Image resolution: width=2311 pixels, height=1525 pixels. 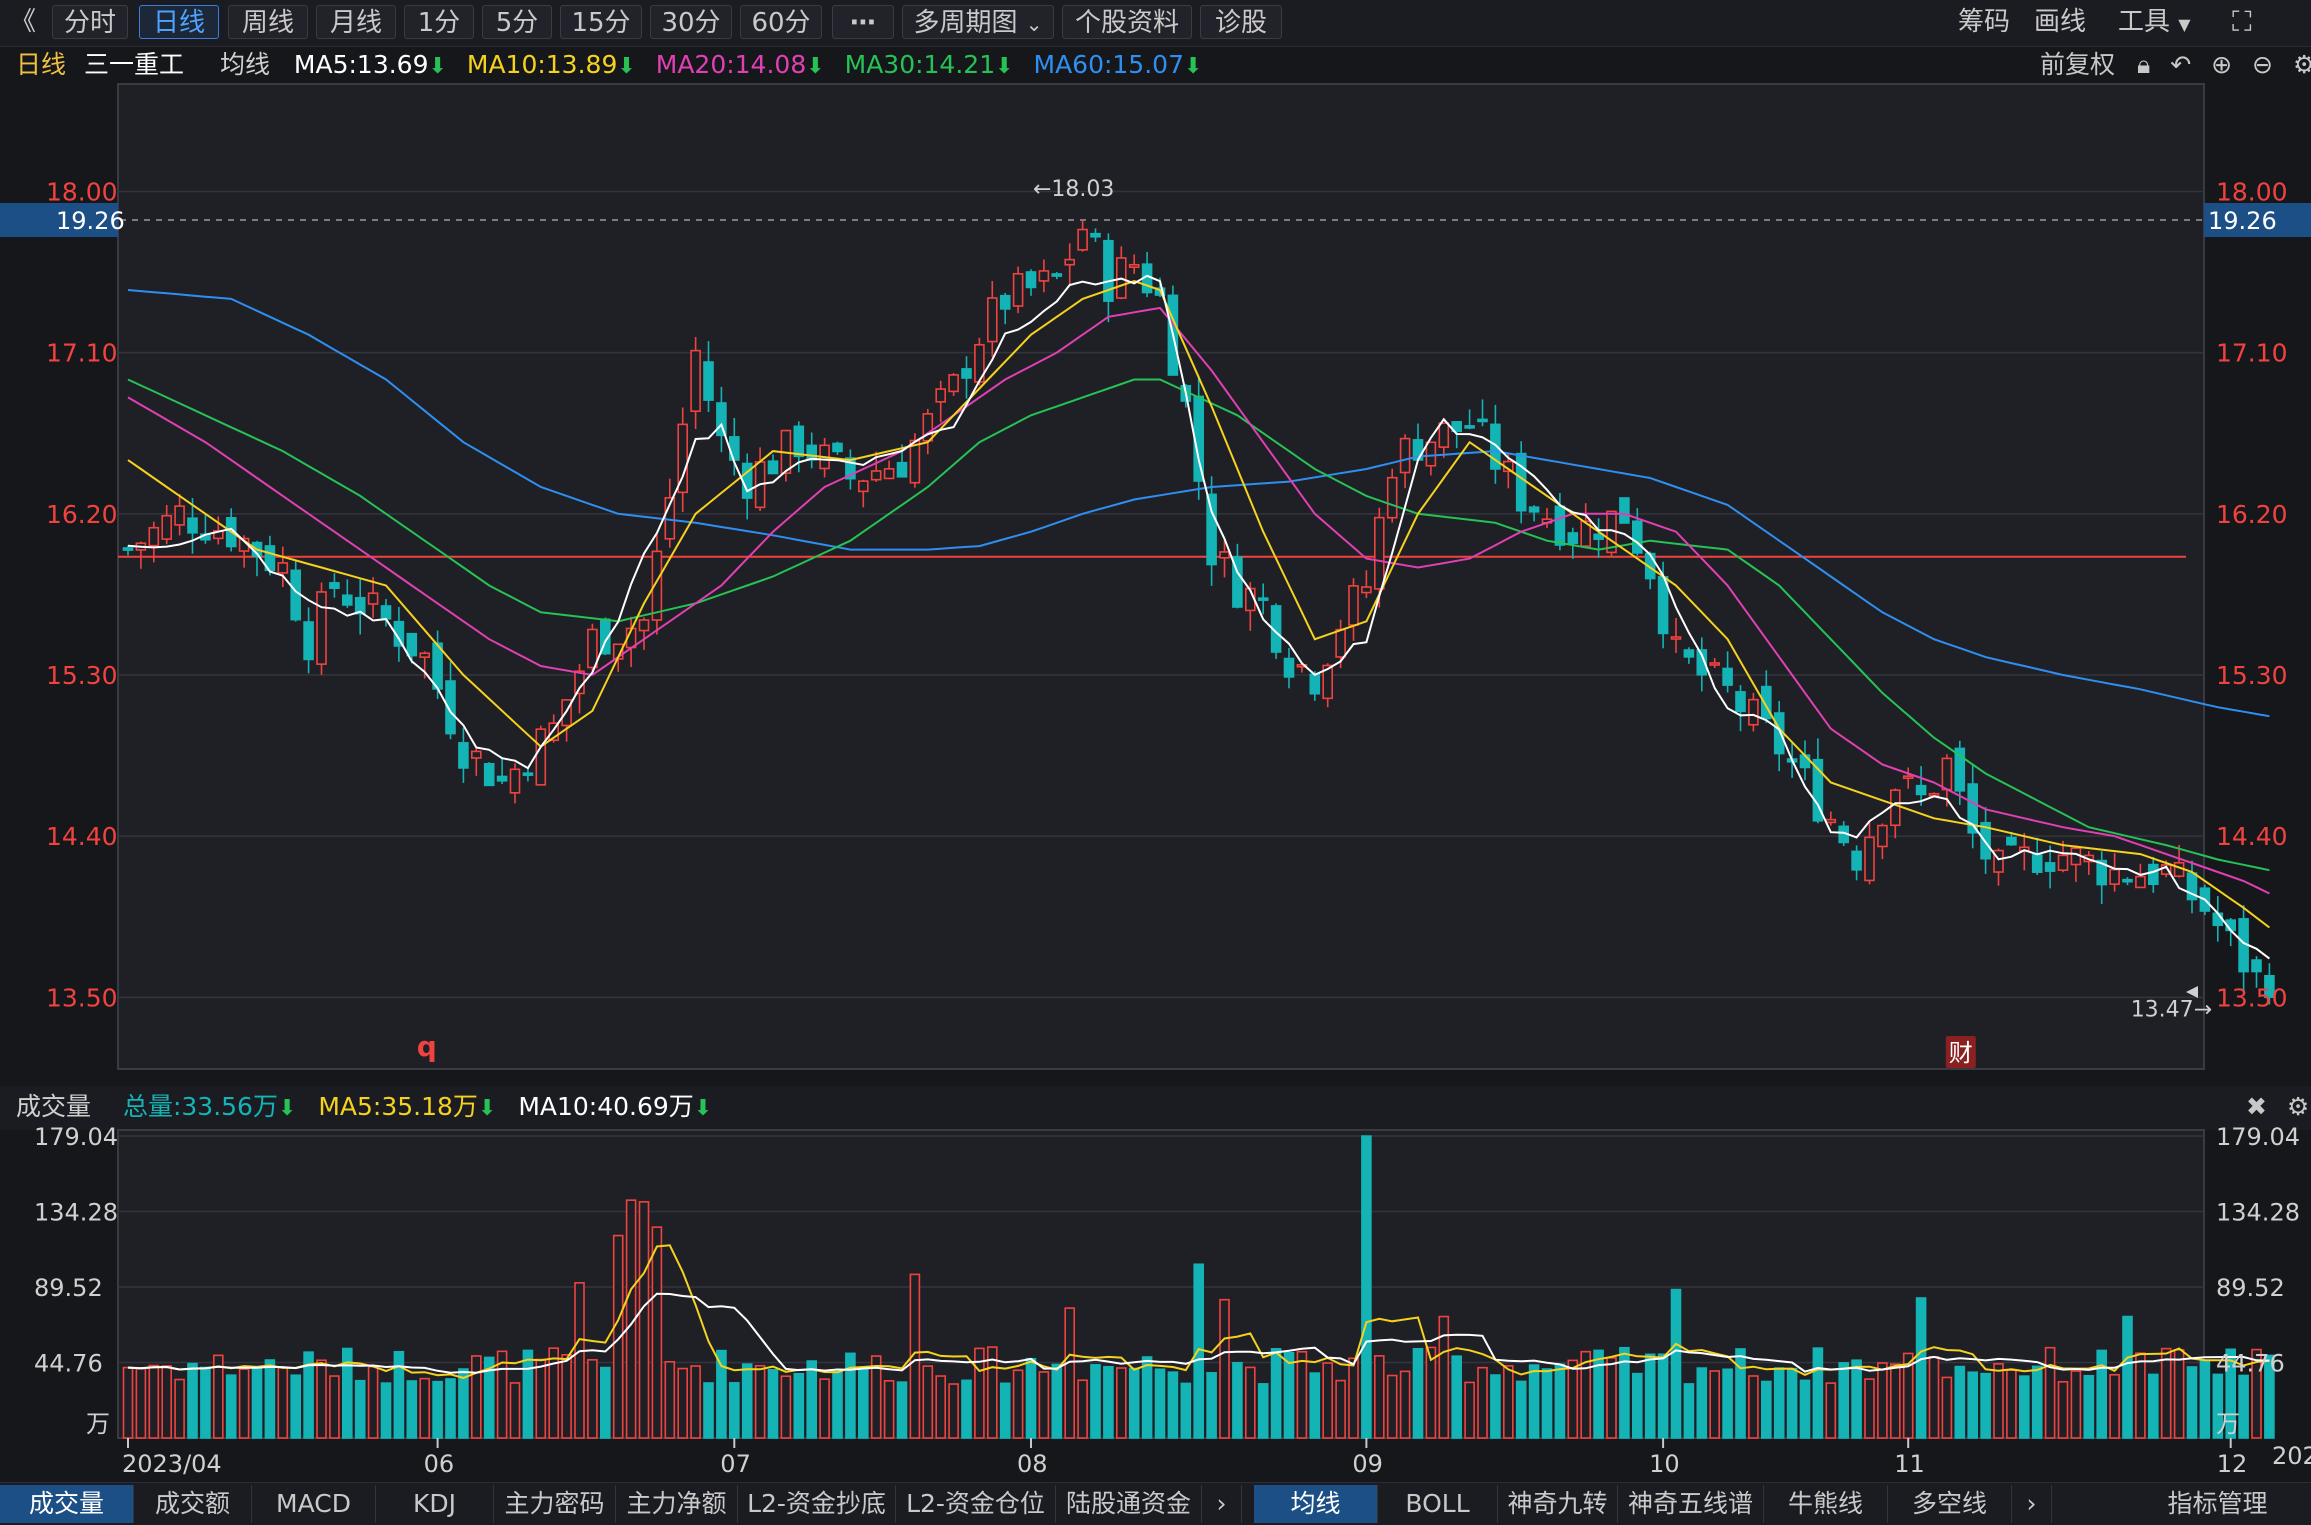 I want to click on tab-boll: BOLL, so click(x=1438, y=1504).